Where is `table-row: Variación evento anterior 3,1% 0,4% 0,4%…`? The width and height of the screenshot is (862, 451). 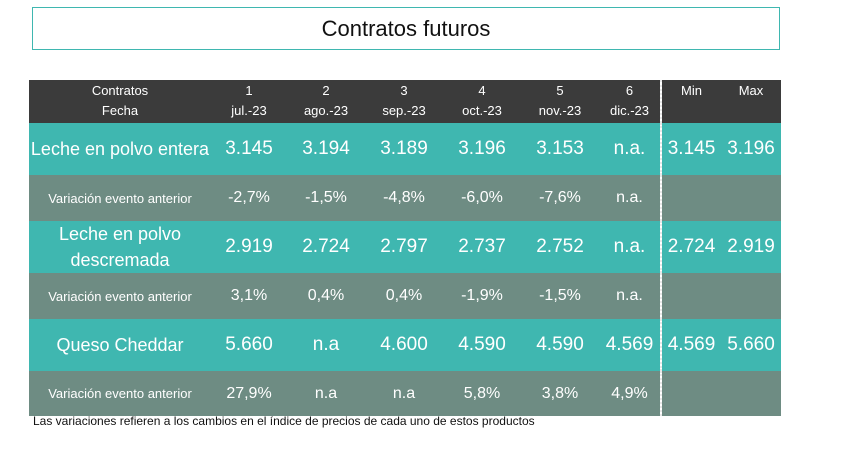 table-row: Variación evento anterior 3,1% 0,4% 0,4%… is located at coordinates (405, 296).